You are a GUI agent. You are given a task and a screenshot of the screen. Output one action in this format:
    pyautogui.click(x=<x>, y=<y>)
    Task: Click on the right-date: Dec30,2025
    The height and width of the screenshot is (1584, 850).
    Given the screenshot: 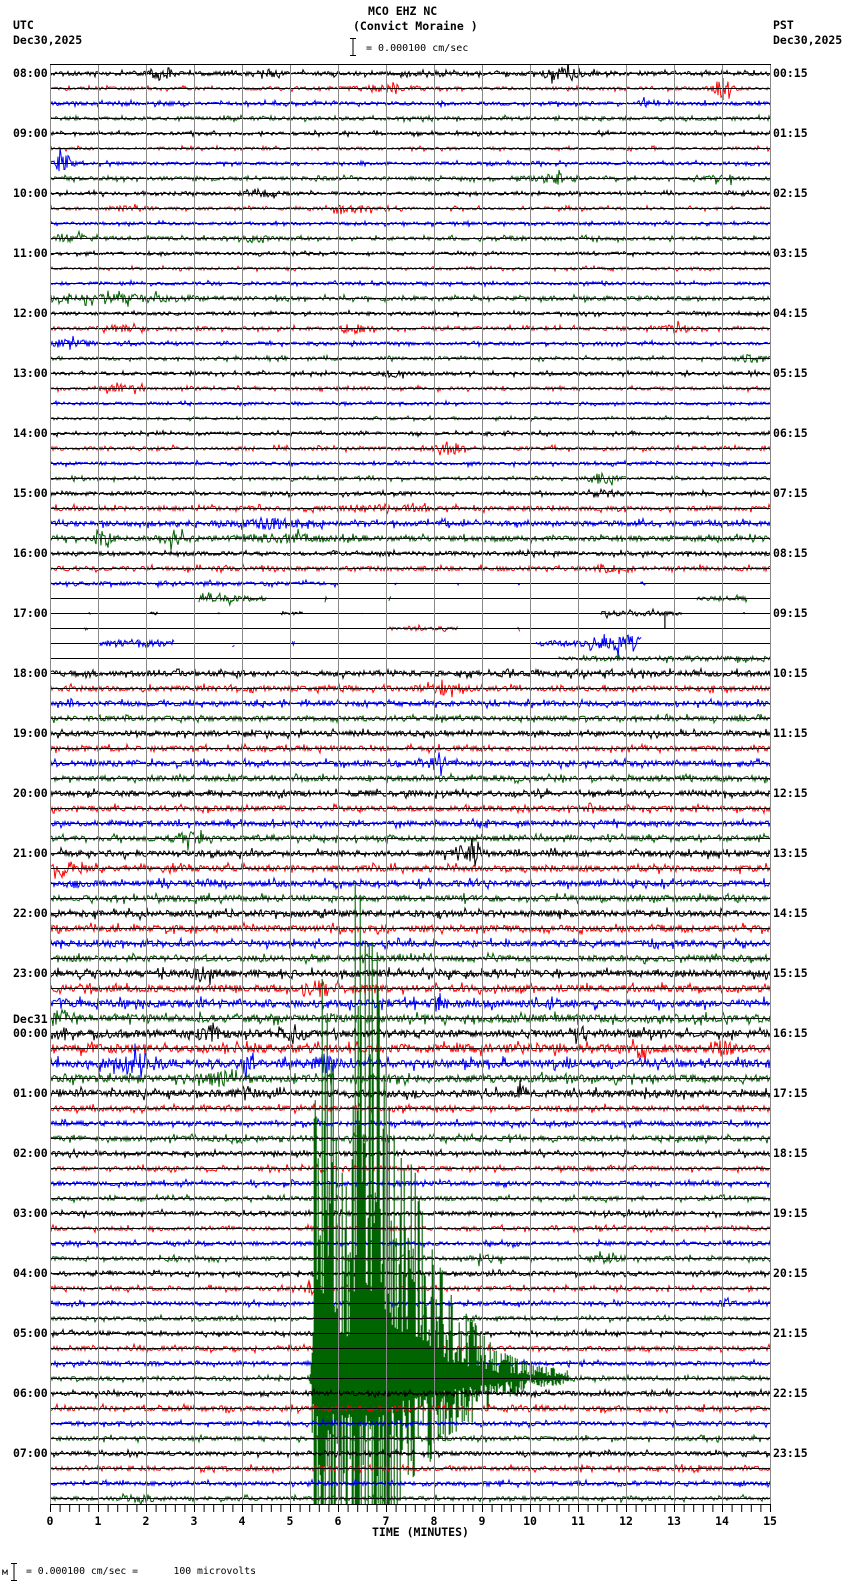 What is the action you would take?
    pyautogui.click(x=808, y=40)
    